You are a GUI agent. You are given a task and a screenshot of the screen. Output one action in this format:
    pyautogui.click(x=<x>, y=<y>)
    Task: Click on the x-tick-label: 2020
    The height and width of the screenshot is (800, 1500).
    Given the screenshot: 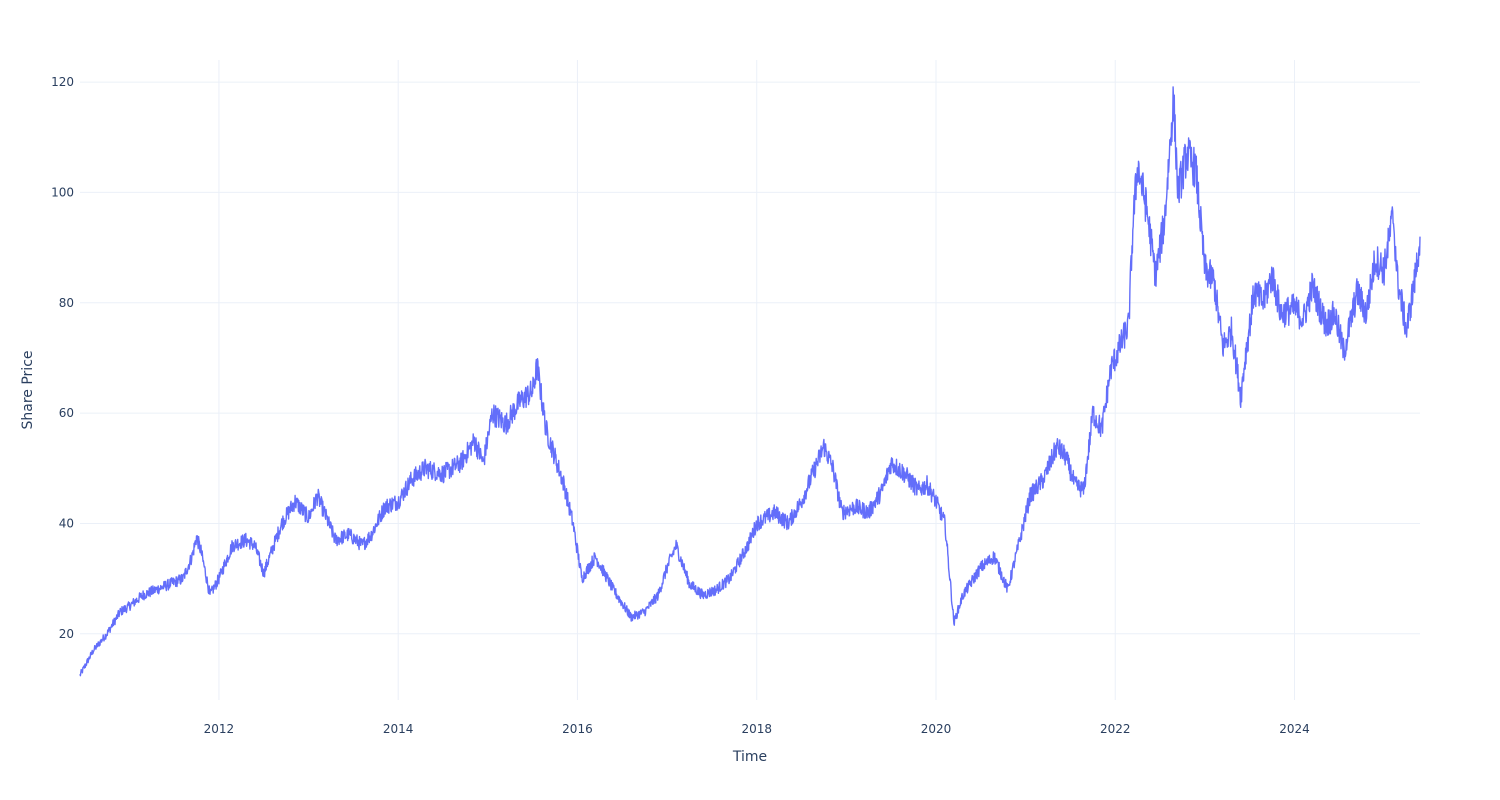 What is the action you would take?
    pyautogui.click(x=936, y=729)
    